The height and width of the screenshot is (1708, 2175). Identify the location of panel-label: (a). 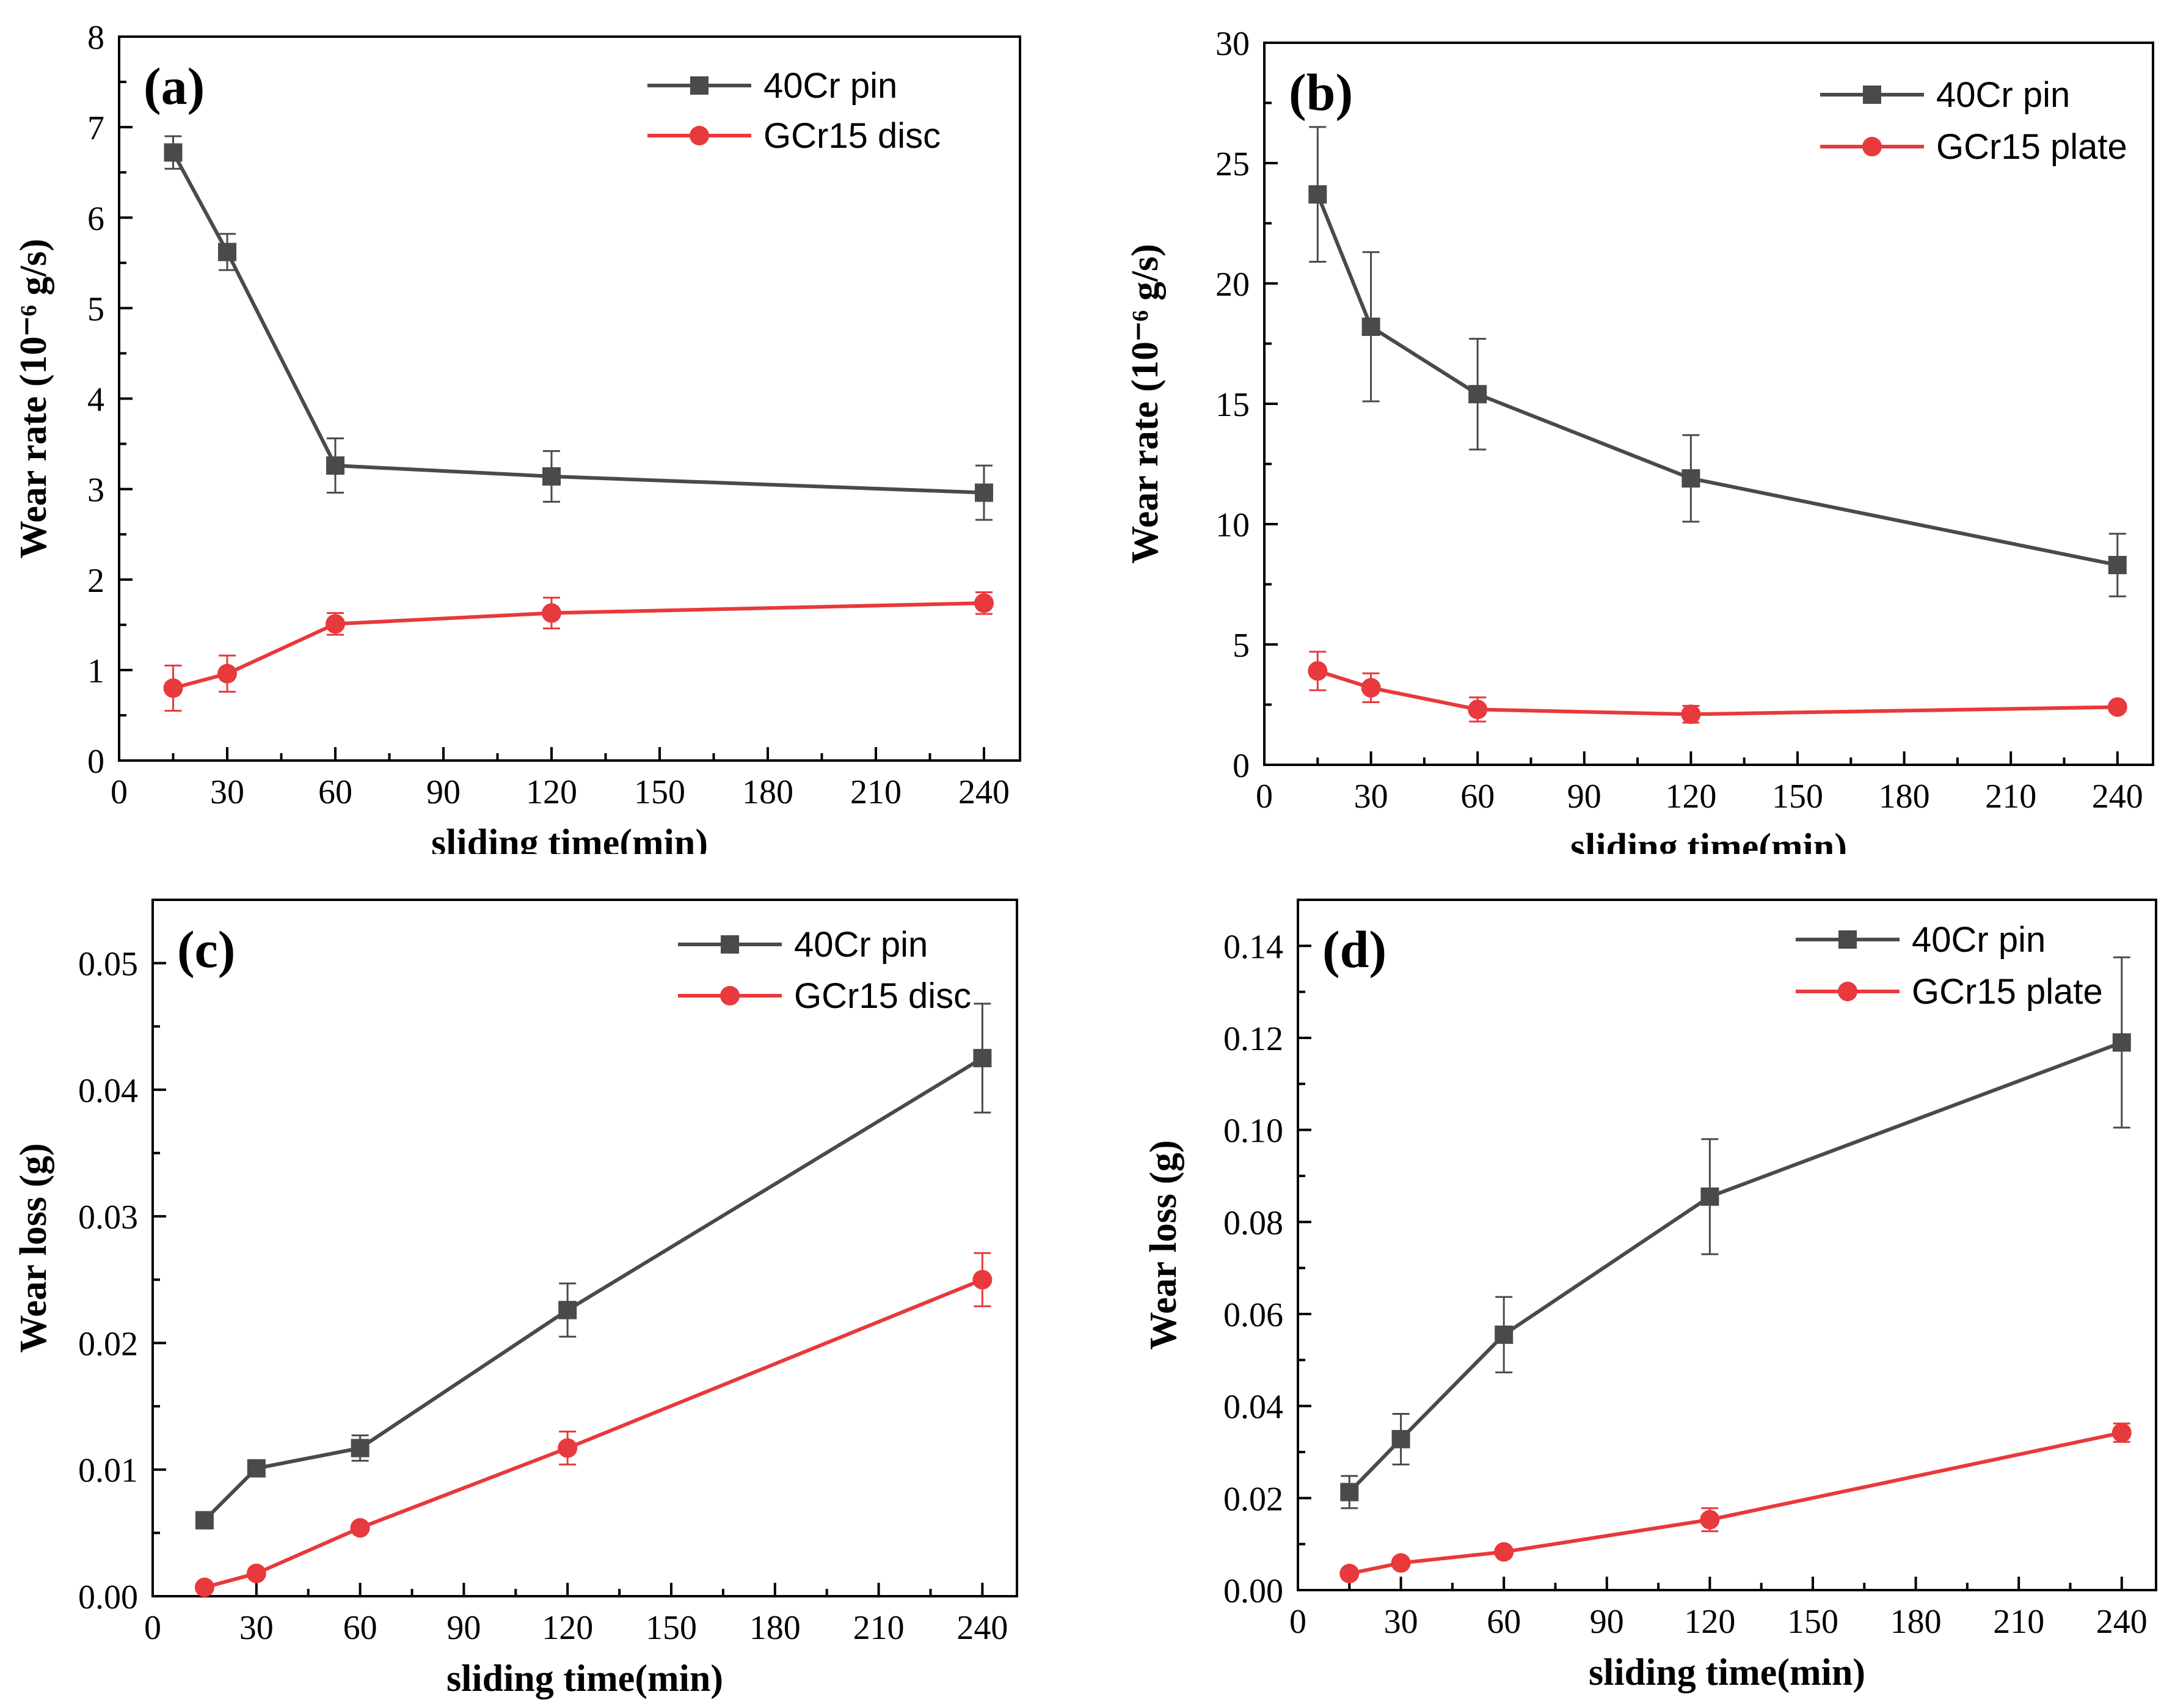
(174, 86).